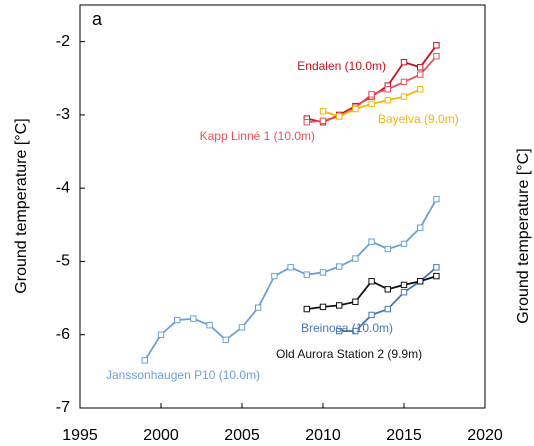  What do you see at coordinates (404, 435) in the screenshot?
I see `x-tick-label: 2015` at bounding box center [404, 435].